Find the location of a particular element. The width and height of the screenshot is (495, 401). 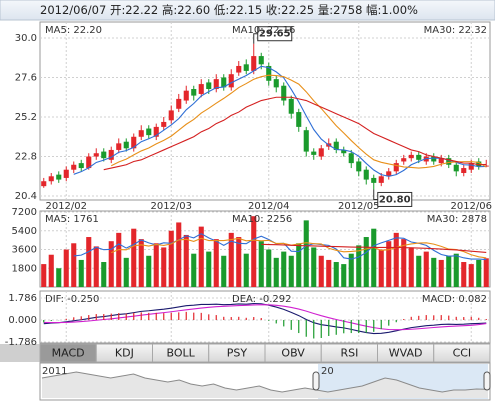

navigator-label: 2011 is located at coordinates (54, 371).